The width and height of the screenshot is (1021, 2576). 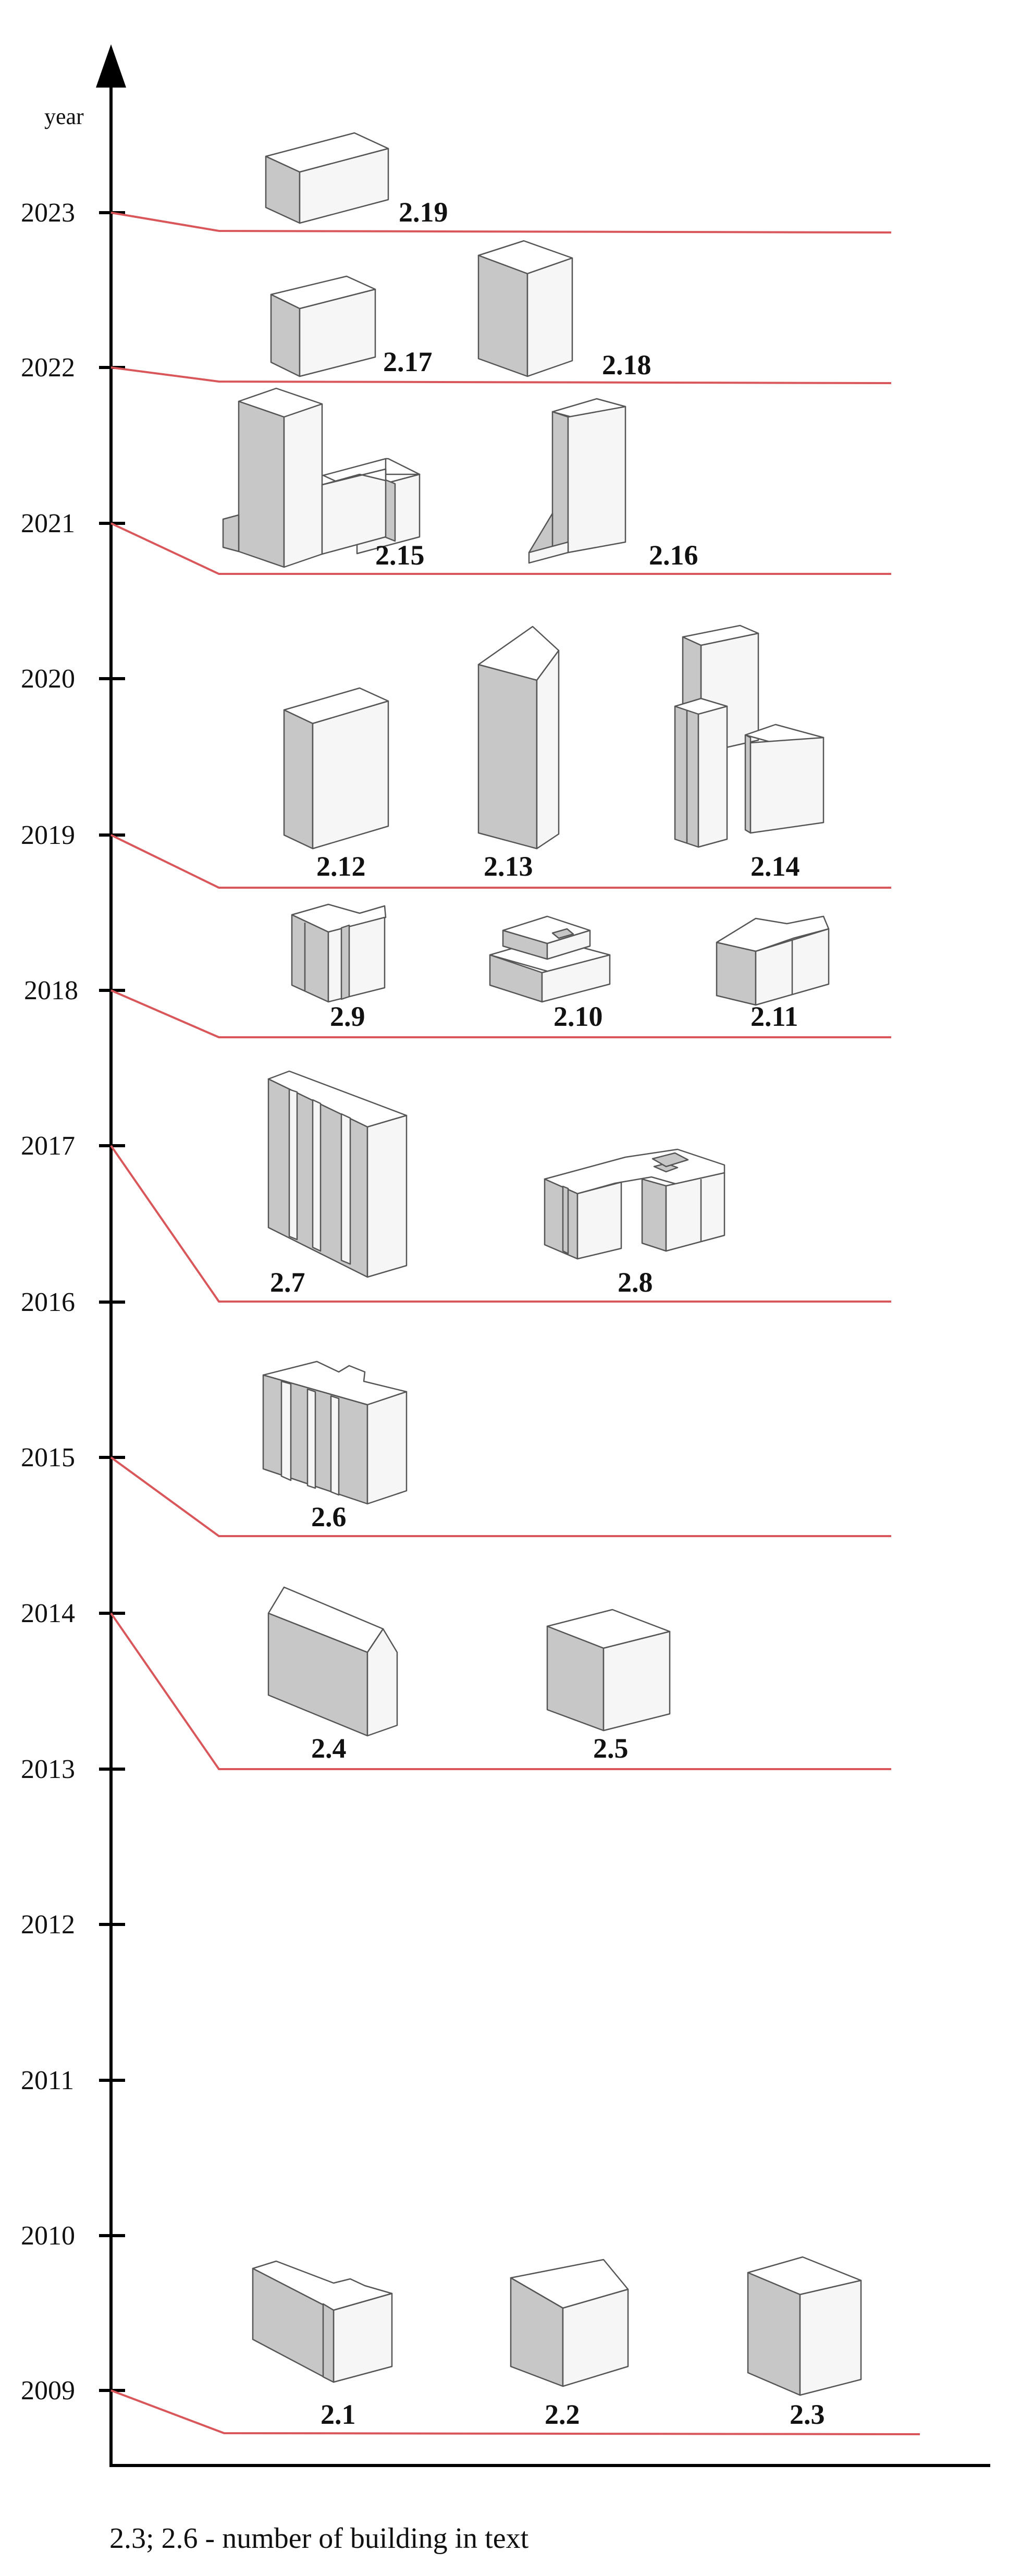 I want to click on building-label: 2.3, so click(x=807, y=2414).